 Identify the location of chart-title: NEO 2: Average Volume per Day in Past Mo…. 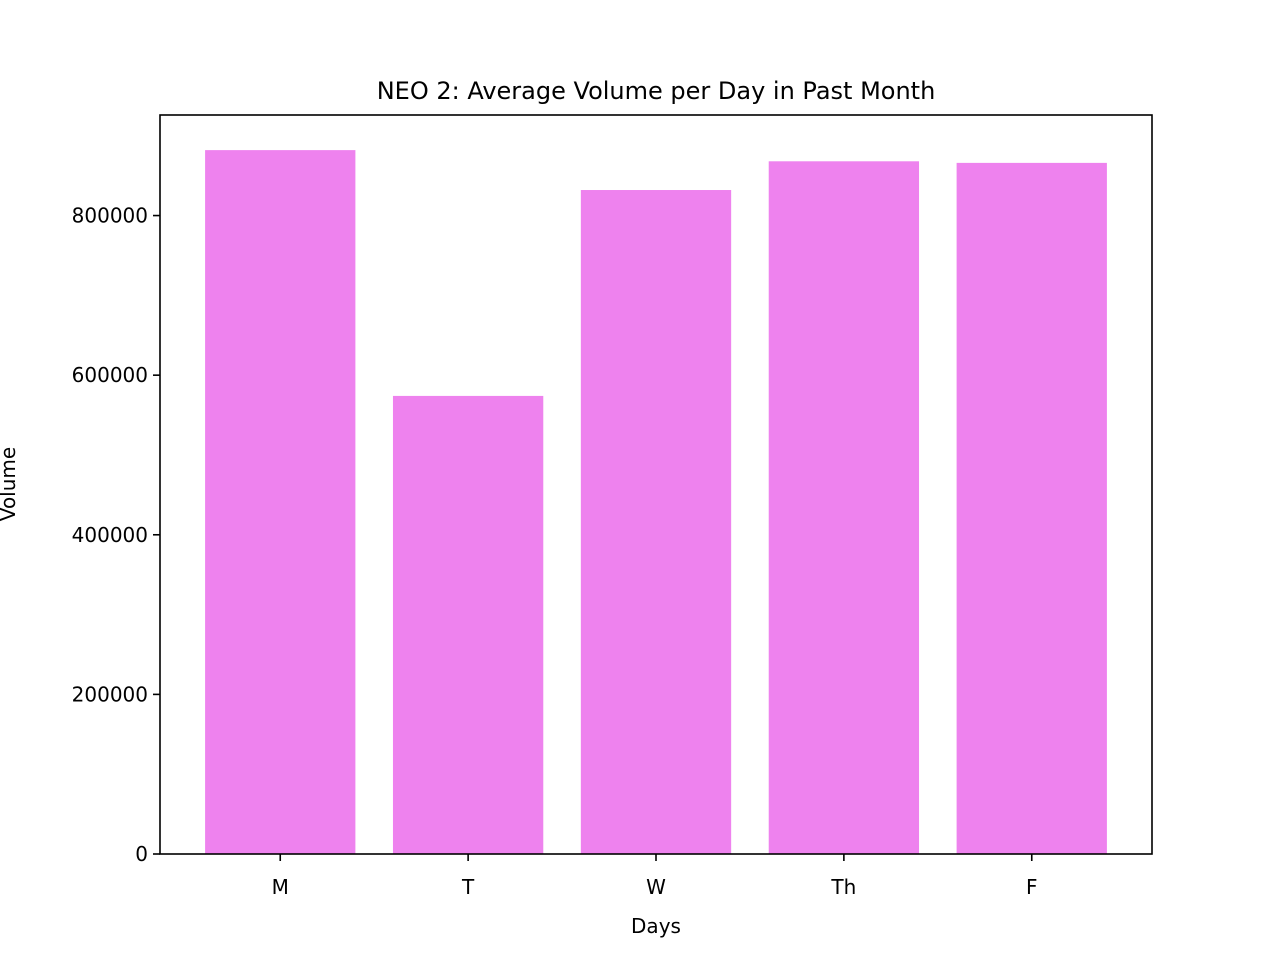
(656, 91).